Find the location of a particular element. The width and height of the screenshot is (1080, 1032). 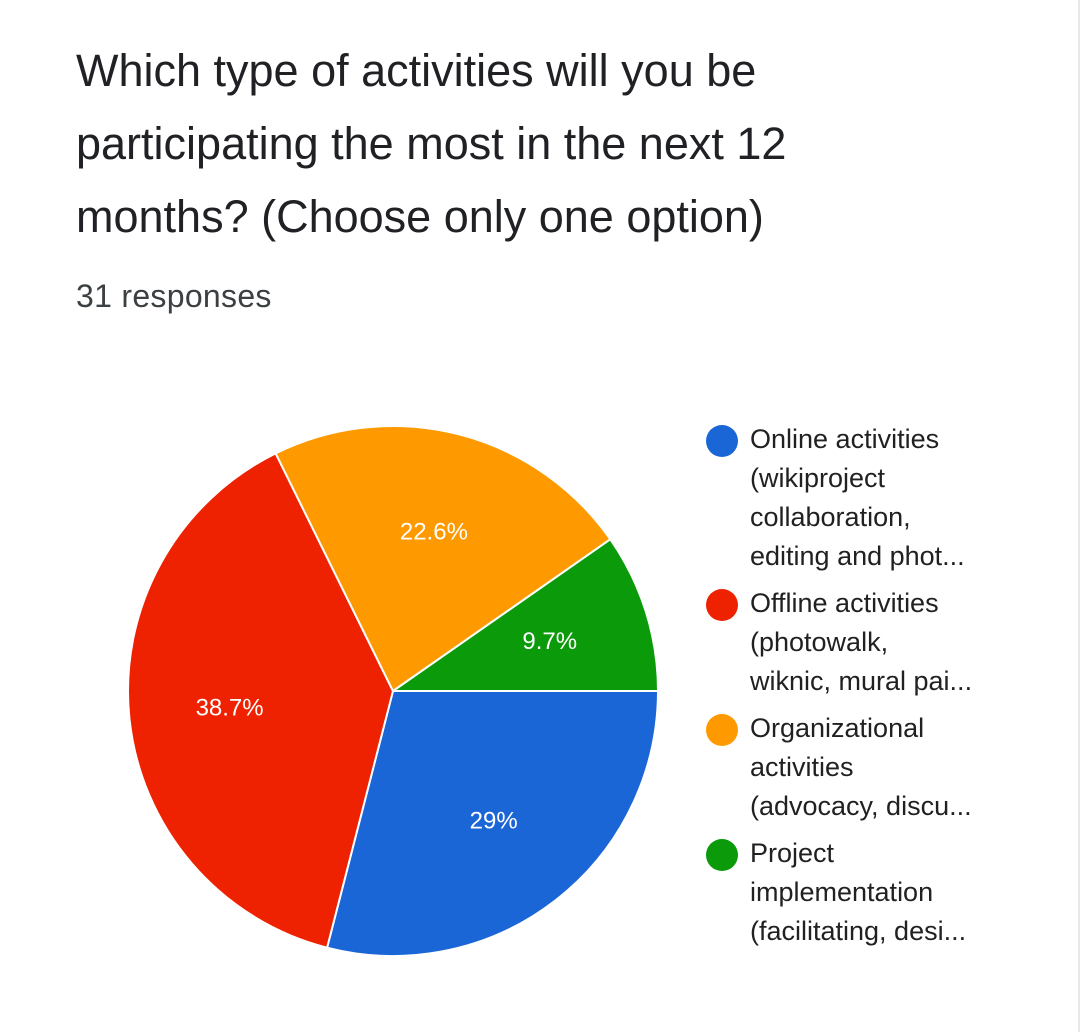

legend-label-line: Organizational is located at coordinates (837, 728).